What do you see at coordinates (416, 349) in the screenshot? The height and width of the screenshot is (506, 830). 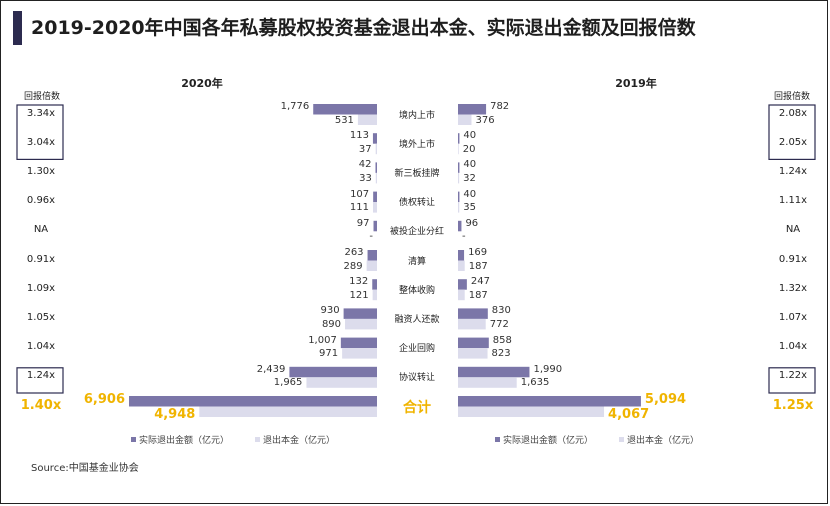 I see `category-label: 企业回购` at bounding box center [416, 349].